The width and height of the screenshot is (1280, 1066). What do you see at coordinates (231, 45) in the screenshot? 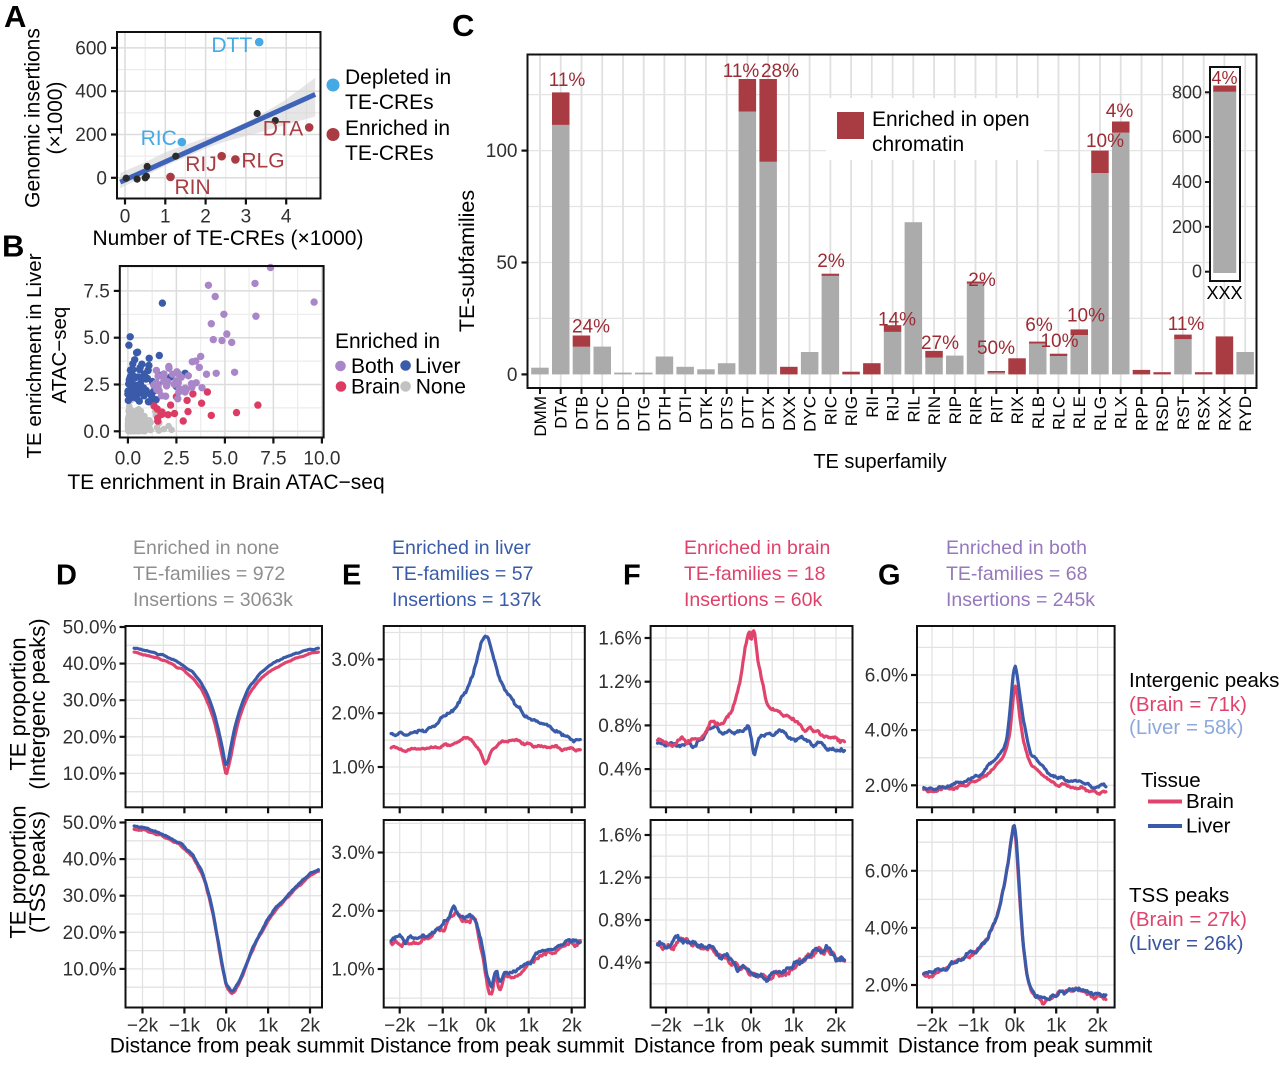
I see `svg-text: DTT` at bounding box center [231, 45].